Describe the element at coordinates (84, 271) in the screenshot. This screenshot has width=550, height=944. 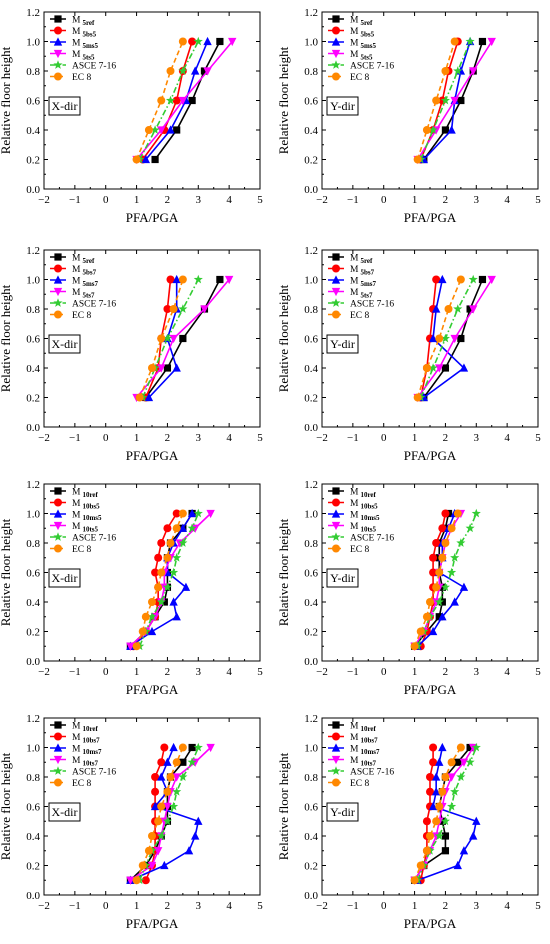
I see `legend-label: M 5bs7` at that location.